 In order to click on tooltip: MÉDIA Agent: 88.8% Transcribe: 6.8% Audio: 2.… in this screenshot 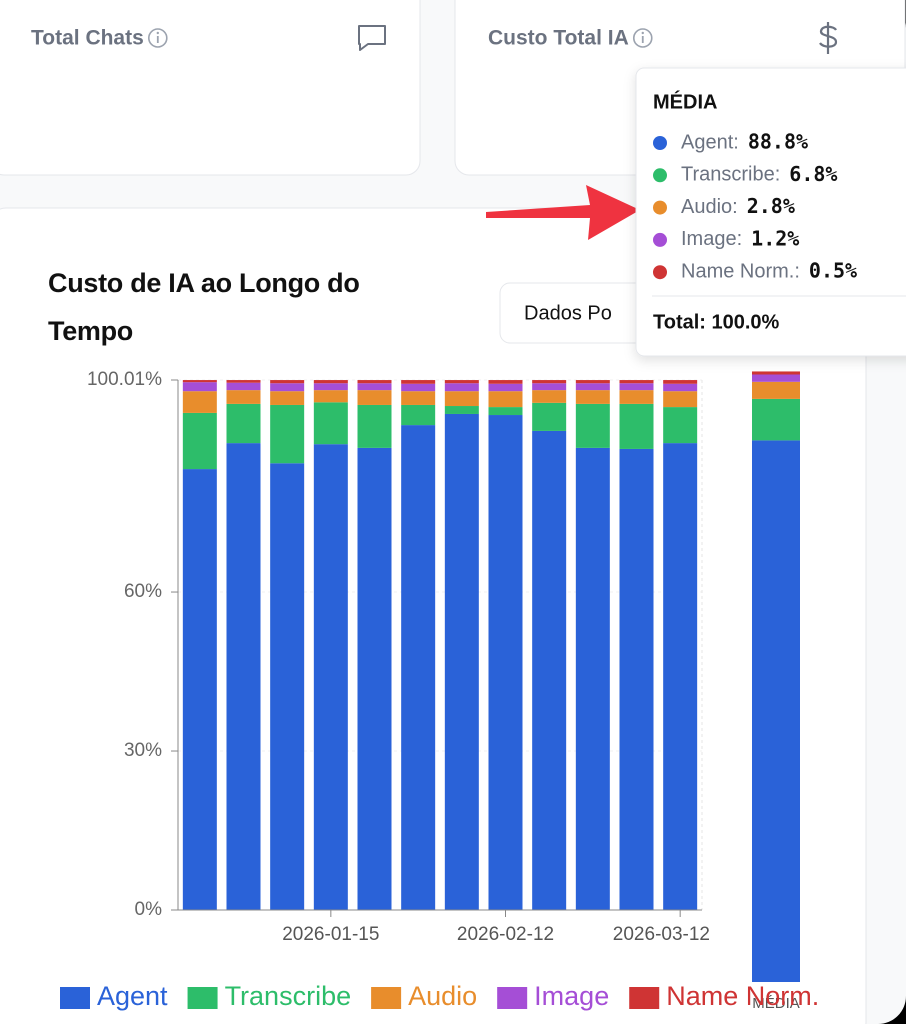, I will do `click(770, 212)`.